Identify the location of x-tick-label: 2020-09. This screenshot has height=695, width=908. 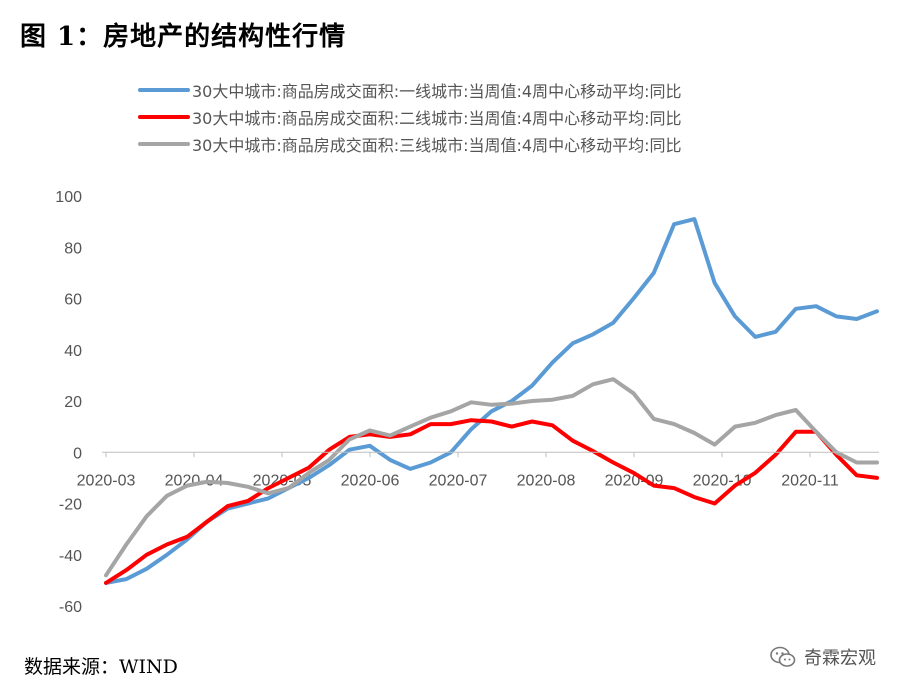
(634, 480).